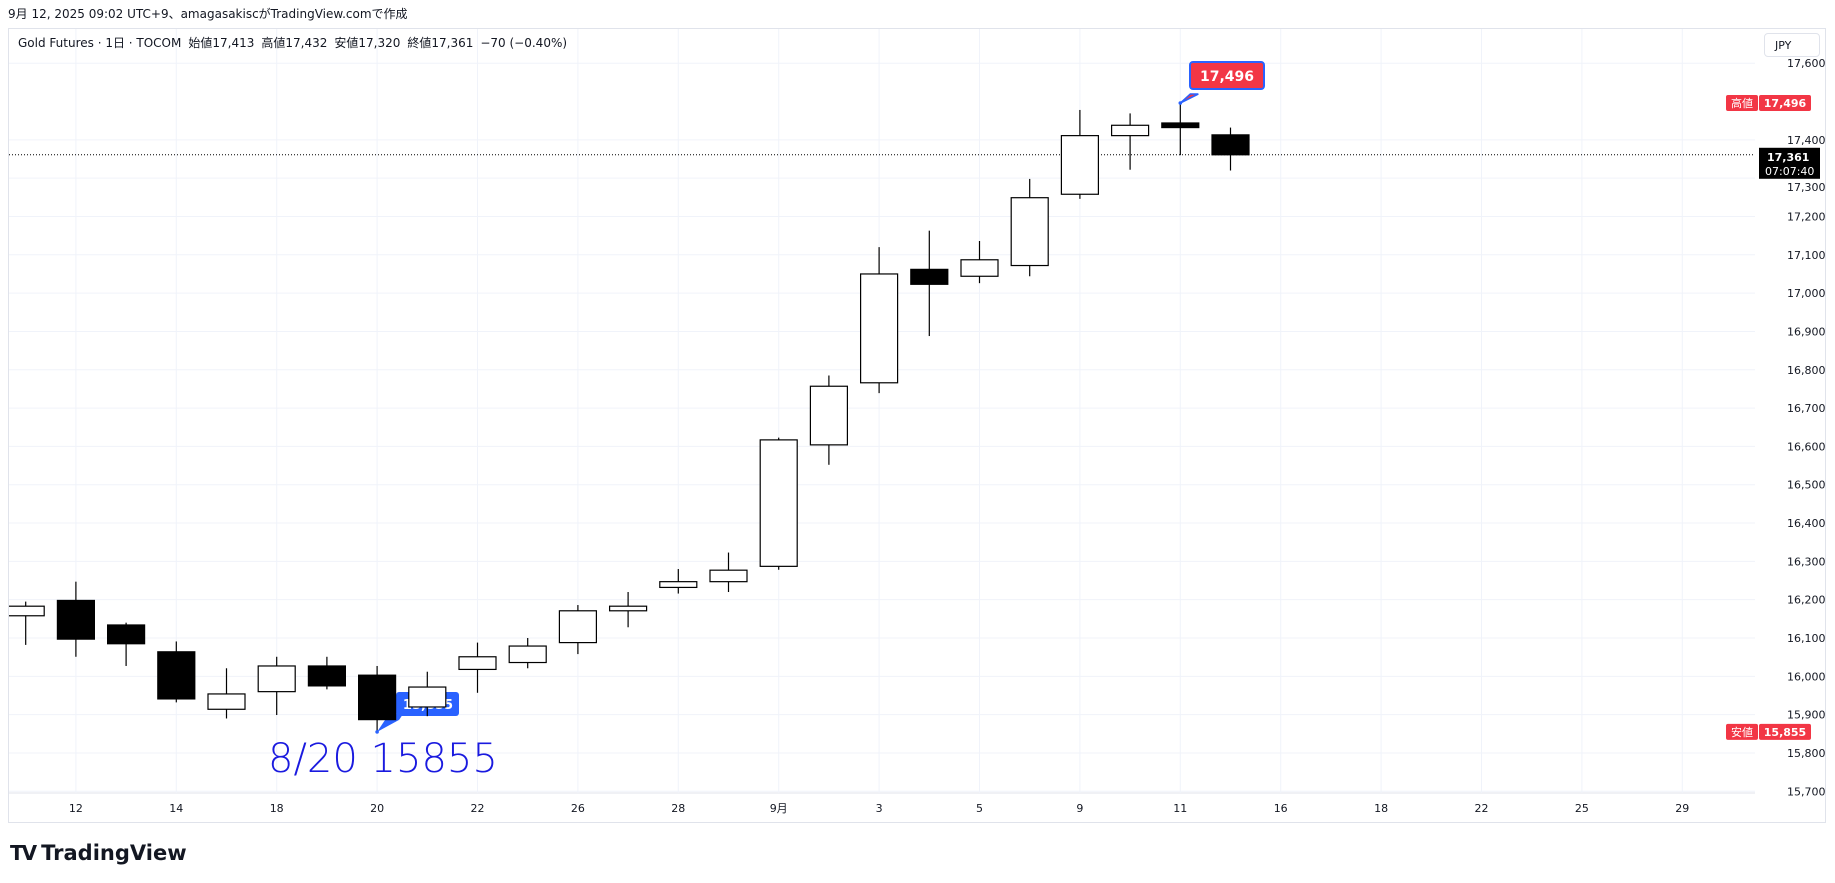  Describe the element at coordinates (1792, 45) in the screenshot. I see `currency-button: JPY` at that location.